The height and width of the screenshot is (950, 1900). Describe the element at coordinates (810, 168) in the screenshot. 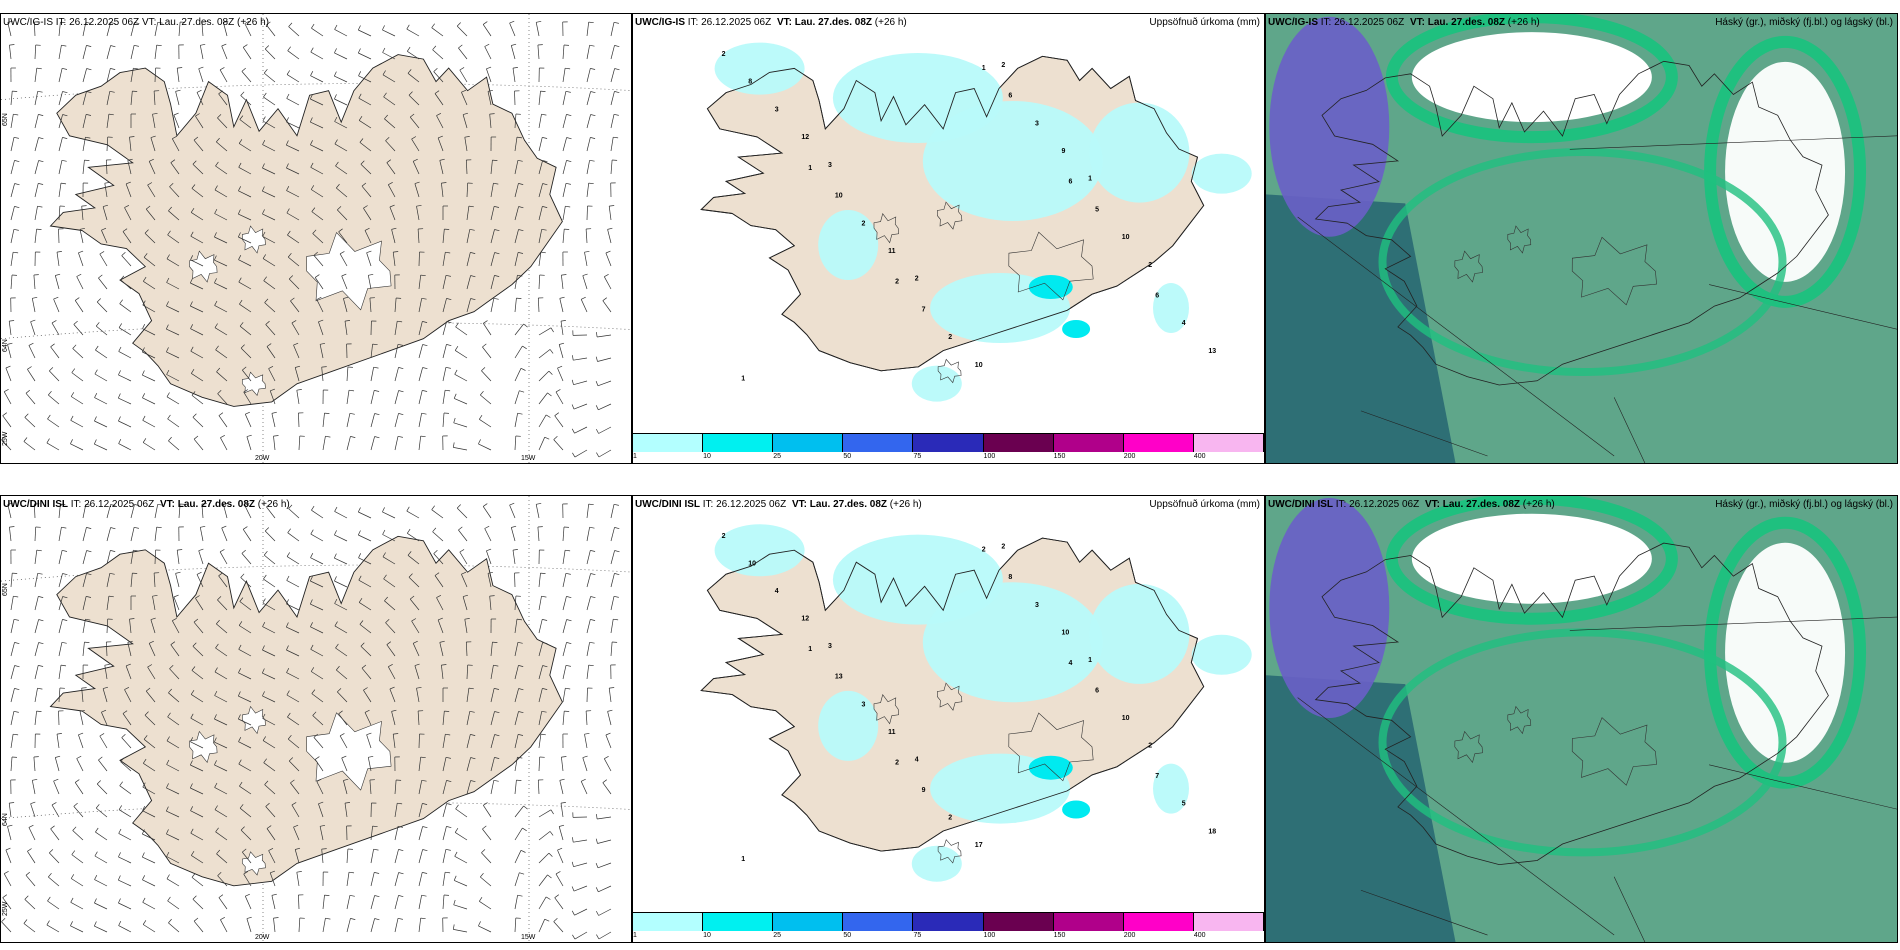

I see `precip-amount-label: 1` at that location.